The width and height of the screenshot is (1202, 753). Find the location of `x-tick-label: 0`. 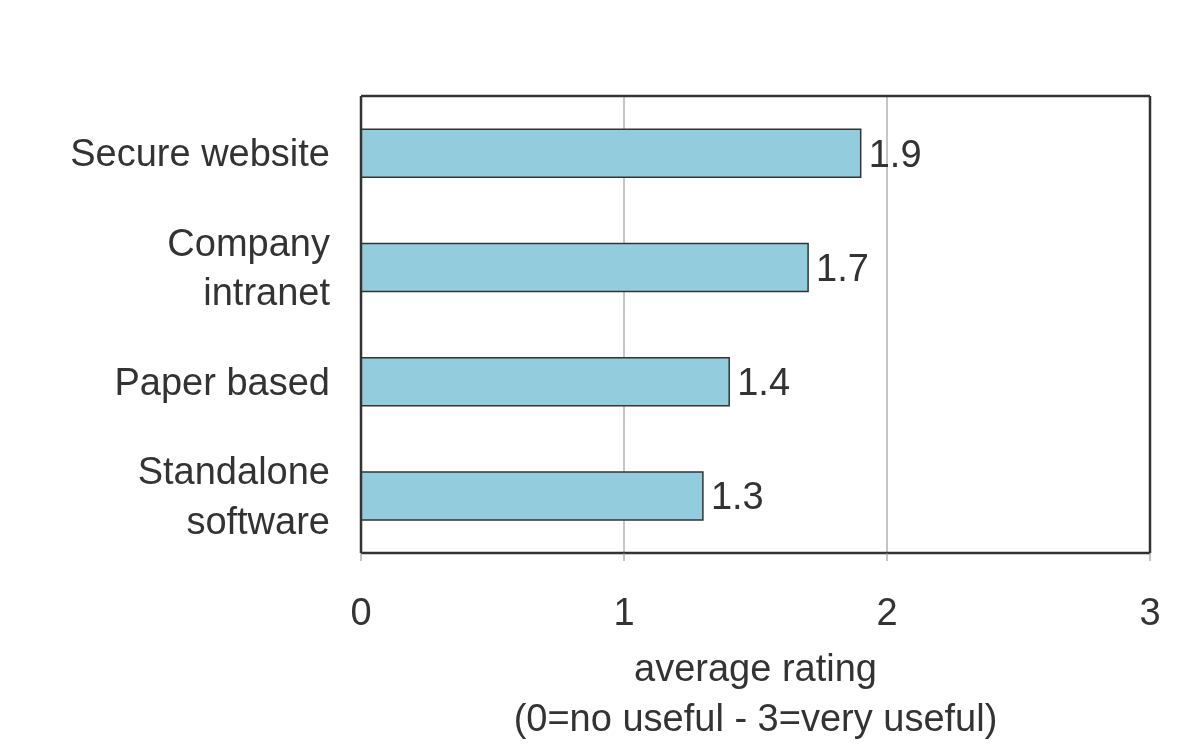

x-tick-label: 0 is located at coordinates (361, 611).